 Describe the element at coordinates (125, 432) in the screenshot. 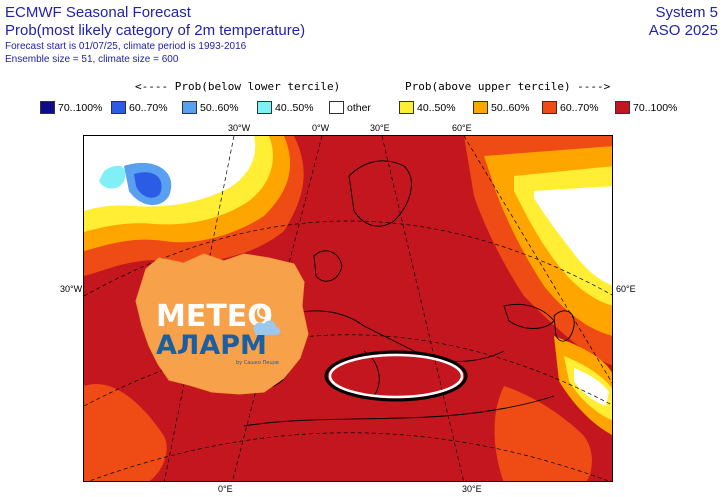

I see `region-60-70-sw` at that location.